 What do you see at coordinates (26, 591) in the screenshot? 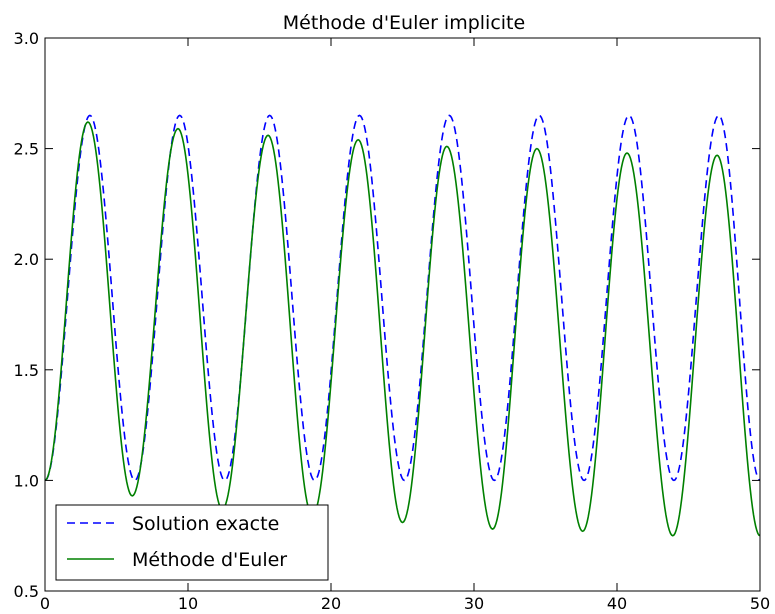
I see `y-tick-label: 0.5` at bounding box center [26, 591].